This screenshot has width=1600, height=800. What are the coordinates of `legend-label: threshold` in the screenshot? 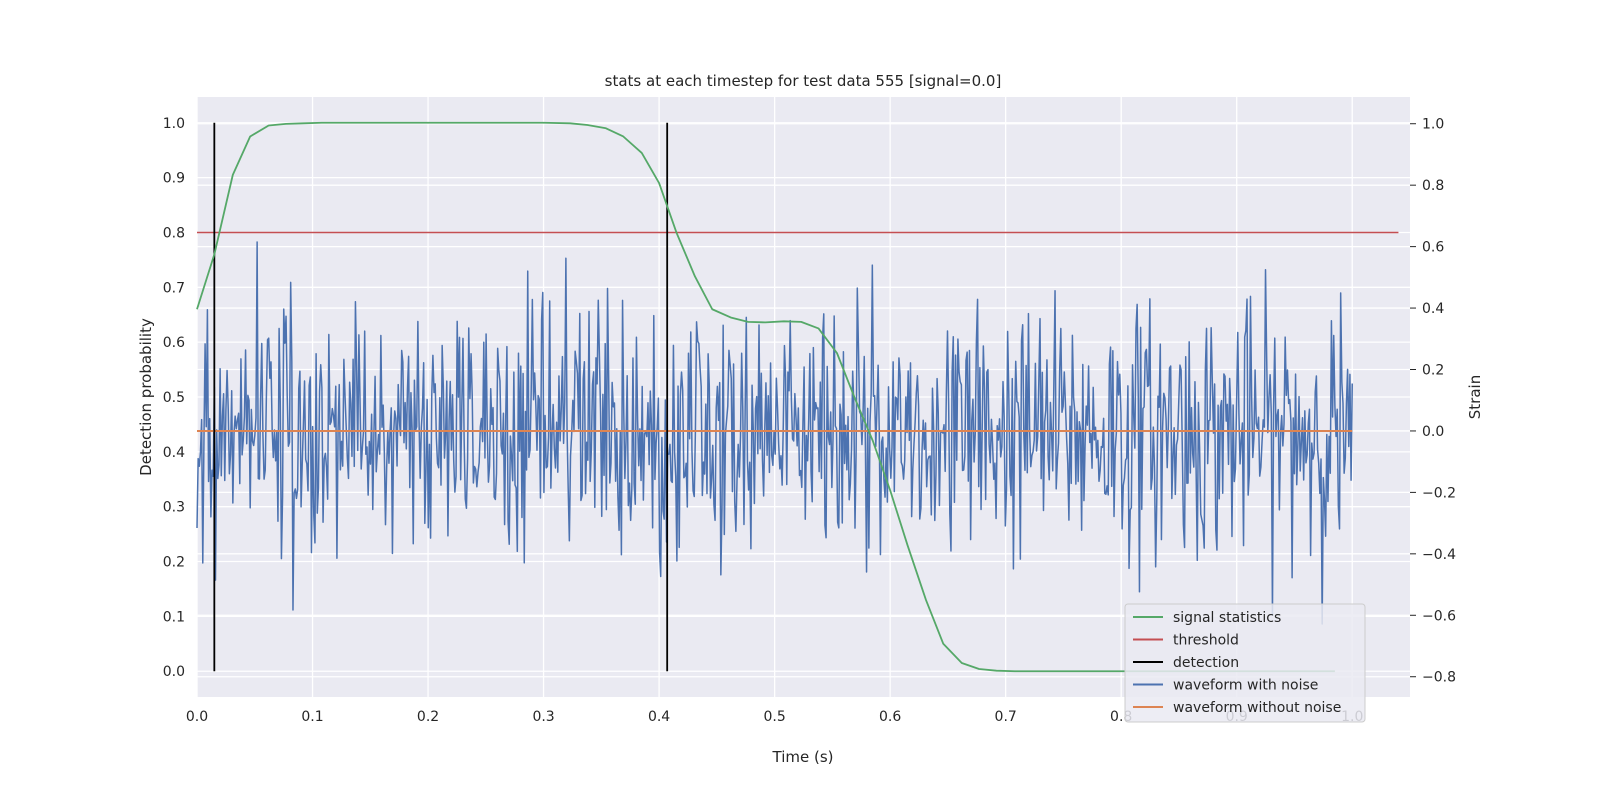 It's located at (1206, 641).